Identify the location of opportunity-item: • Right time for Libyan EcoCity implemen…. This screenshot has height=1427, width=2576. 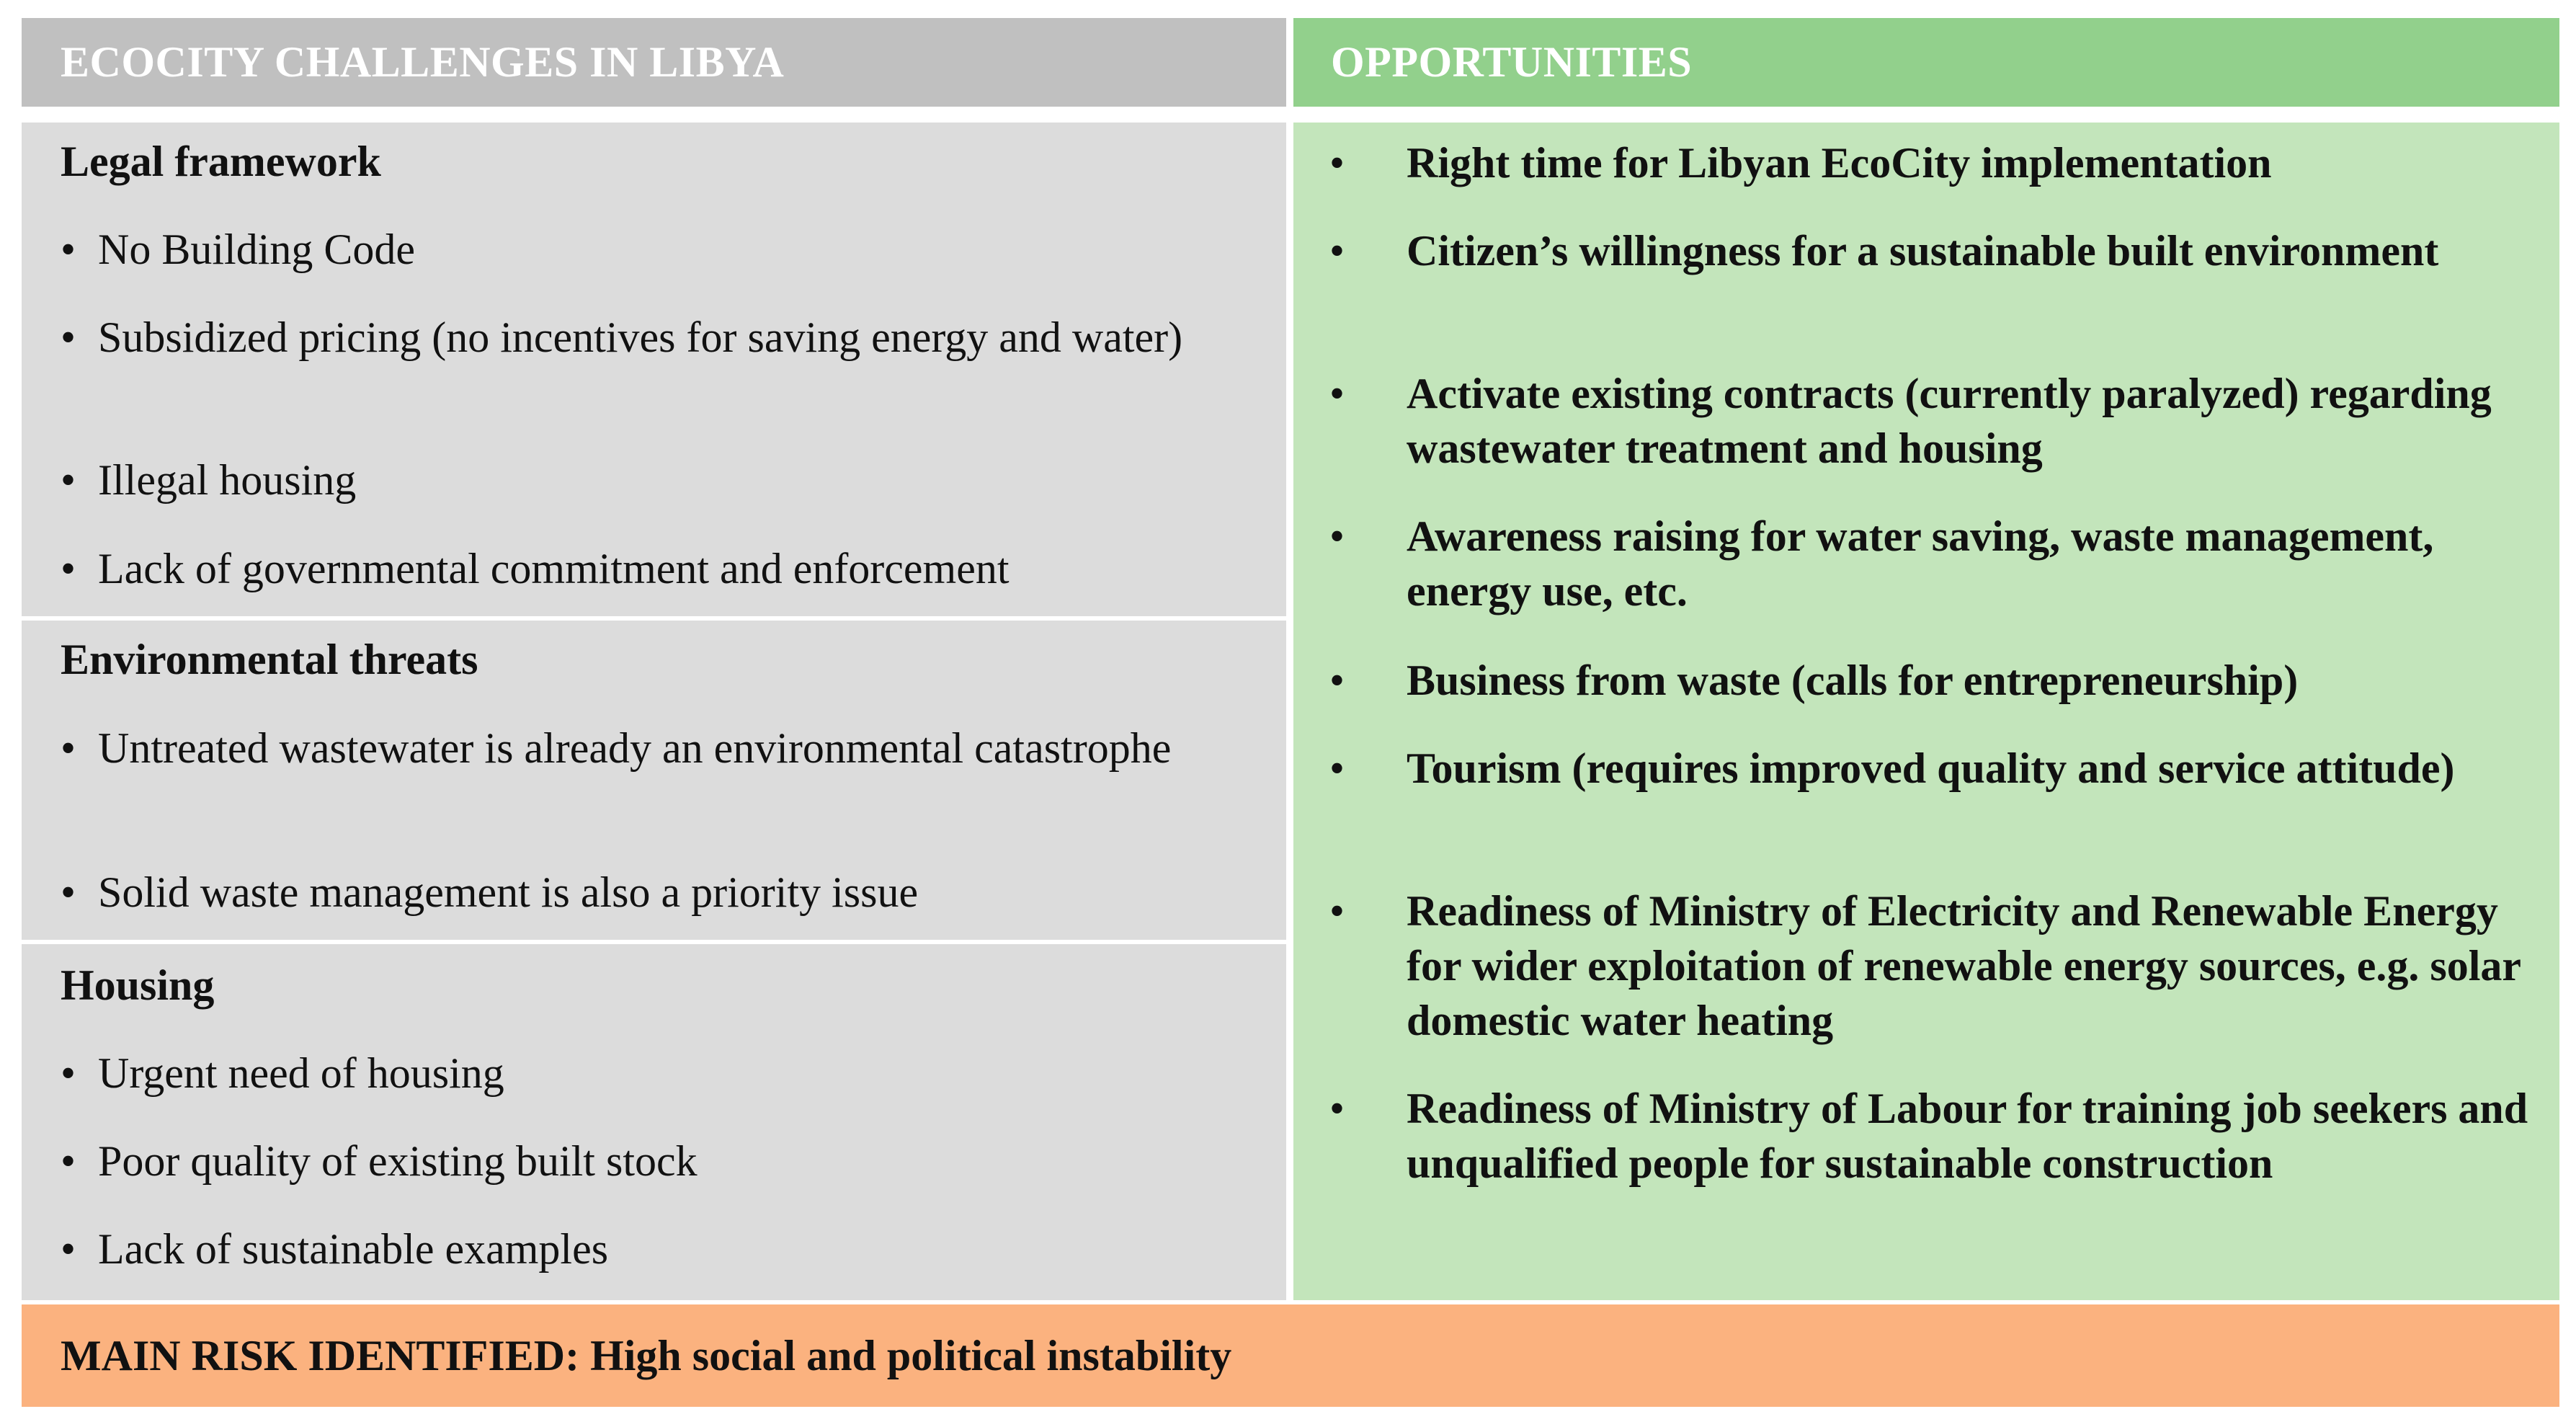
(1919, 162).